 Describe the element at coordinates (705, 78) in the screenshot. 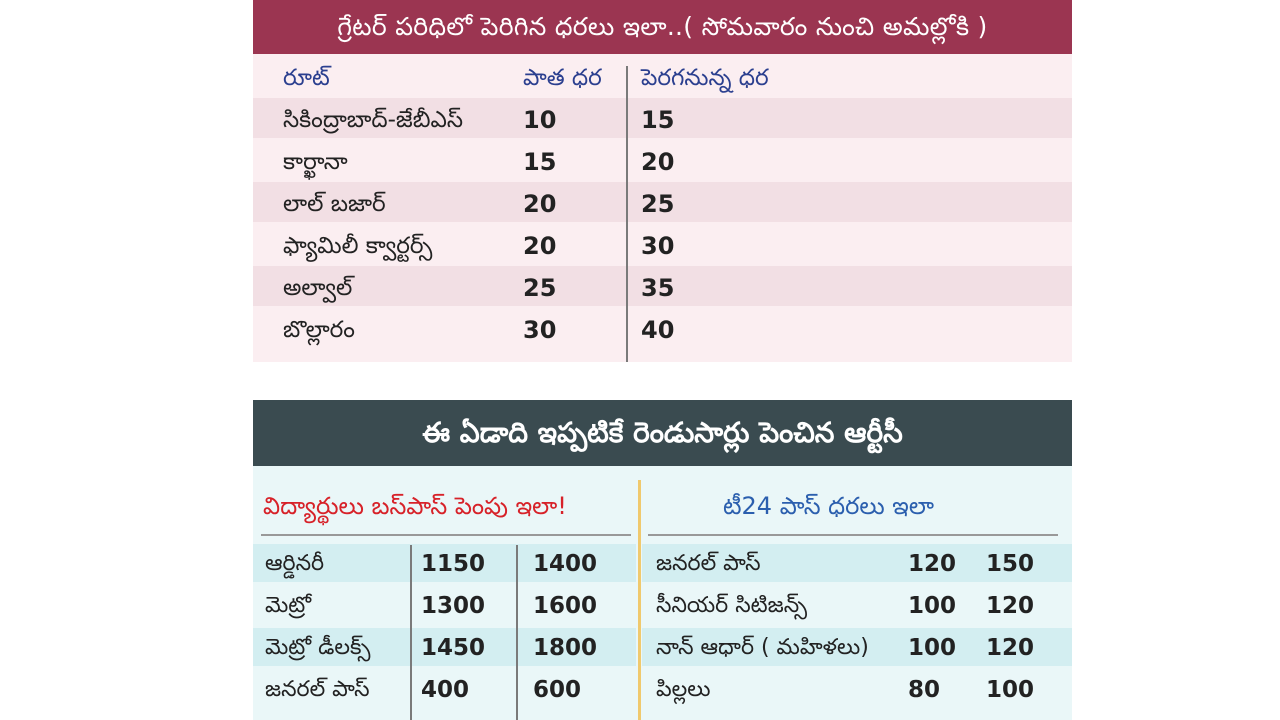

I see `new-price-header: పెరగనున్న ధర` at that location.